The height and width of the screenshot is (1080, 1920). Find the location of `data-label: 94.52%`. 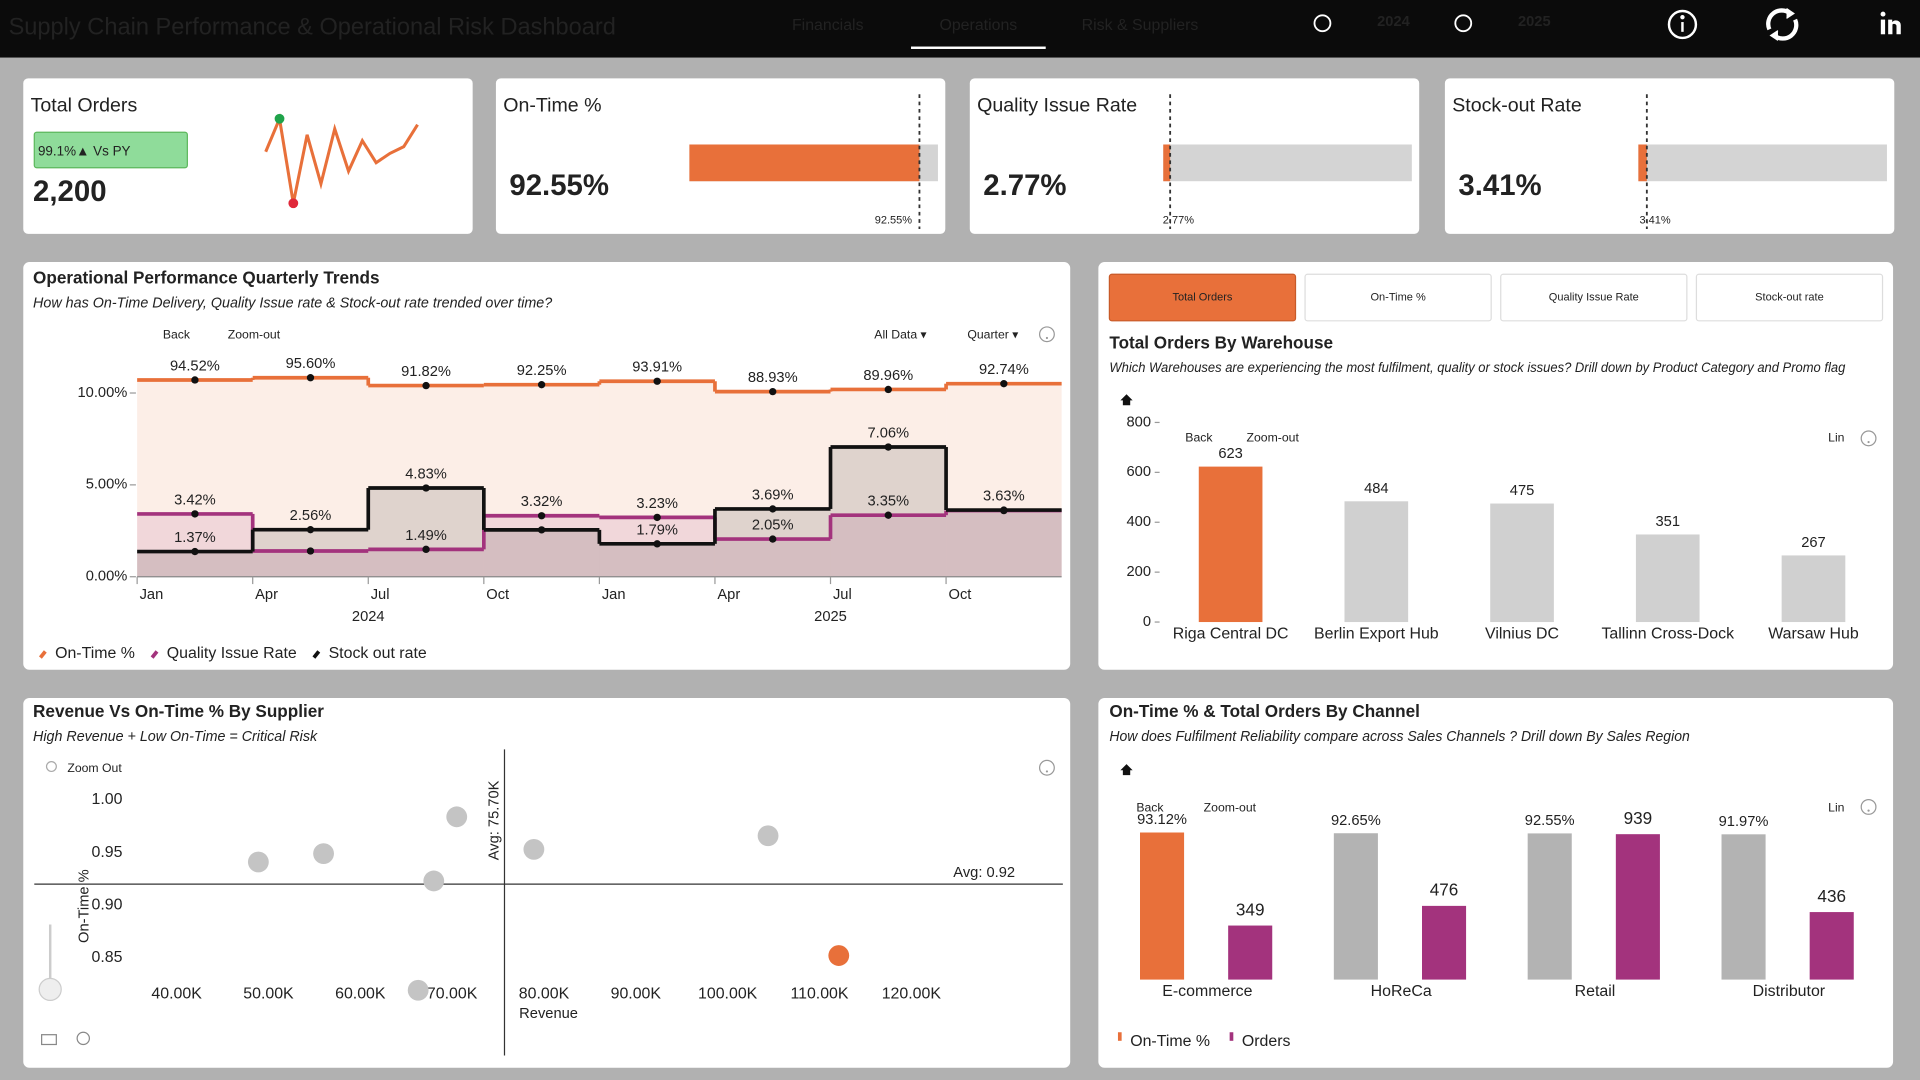

data-label: 94.52% is located at coordinates (195, 366).